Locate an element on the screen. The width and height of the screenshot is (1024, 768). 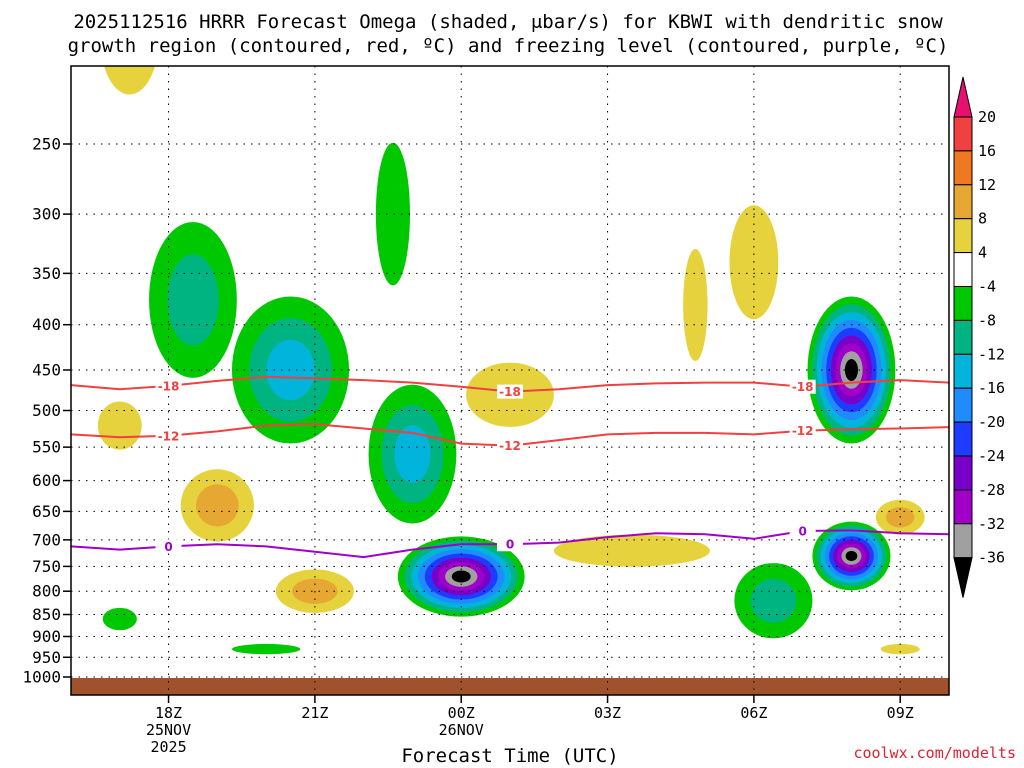
y-tick-label-700: 700 is located at coordinates (46, 539).